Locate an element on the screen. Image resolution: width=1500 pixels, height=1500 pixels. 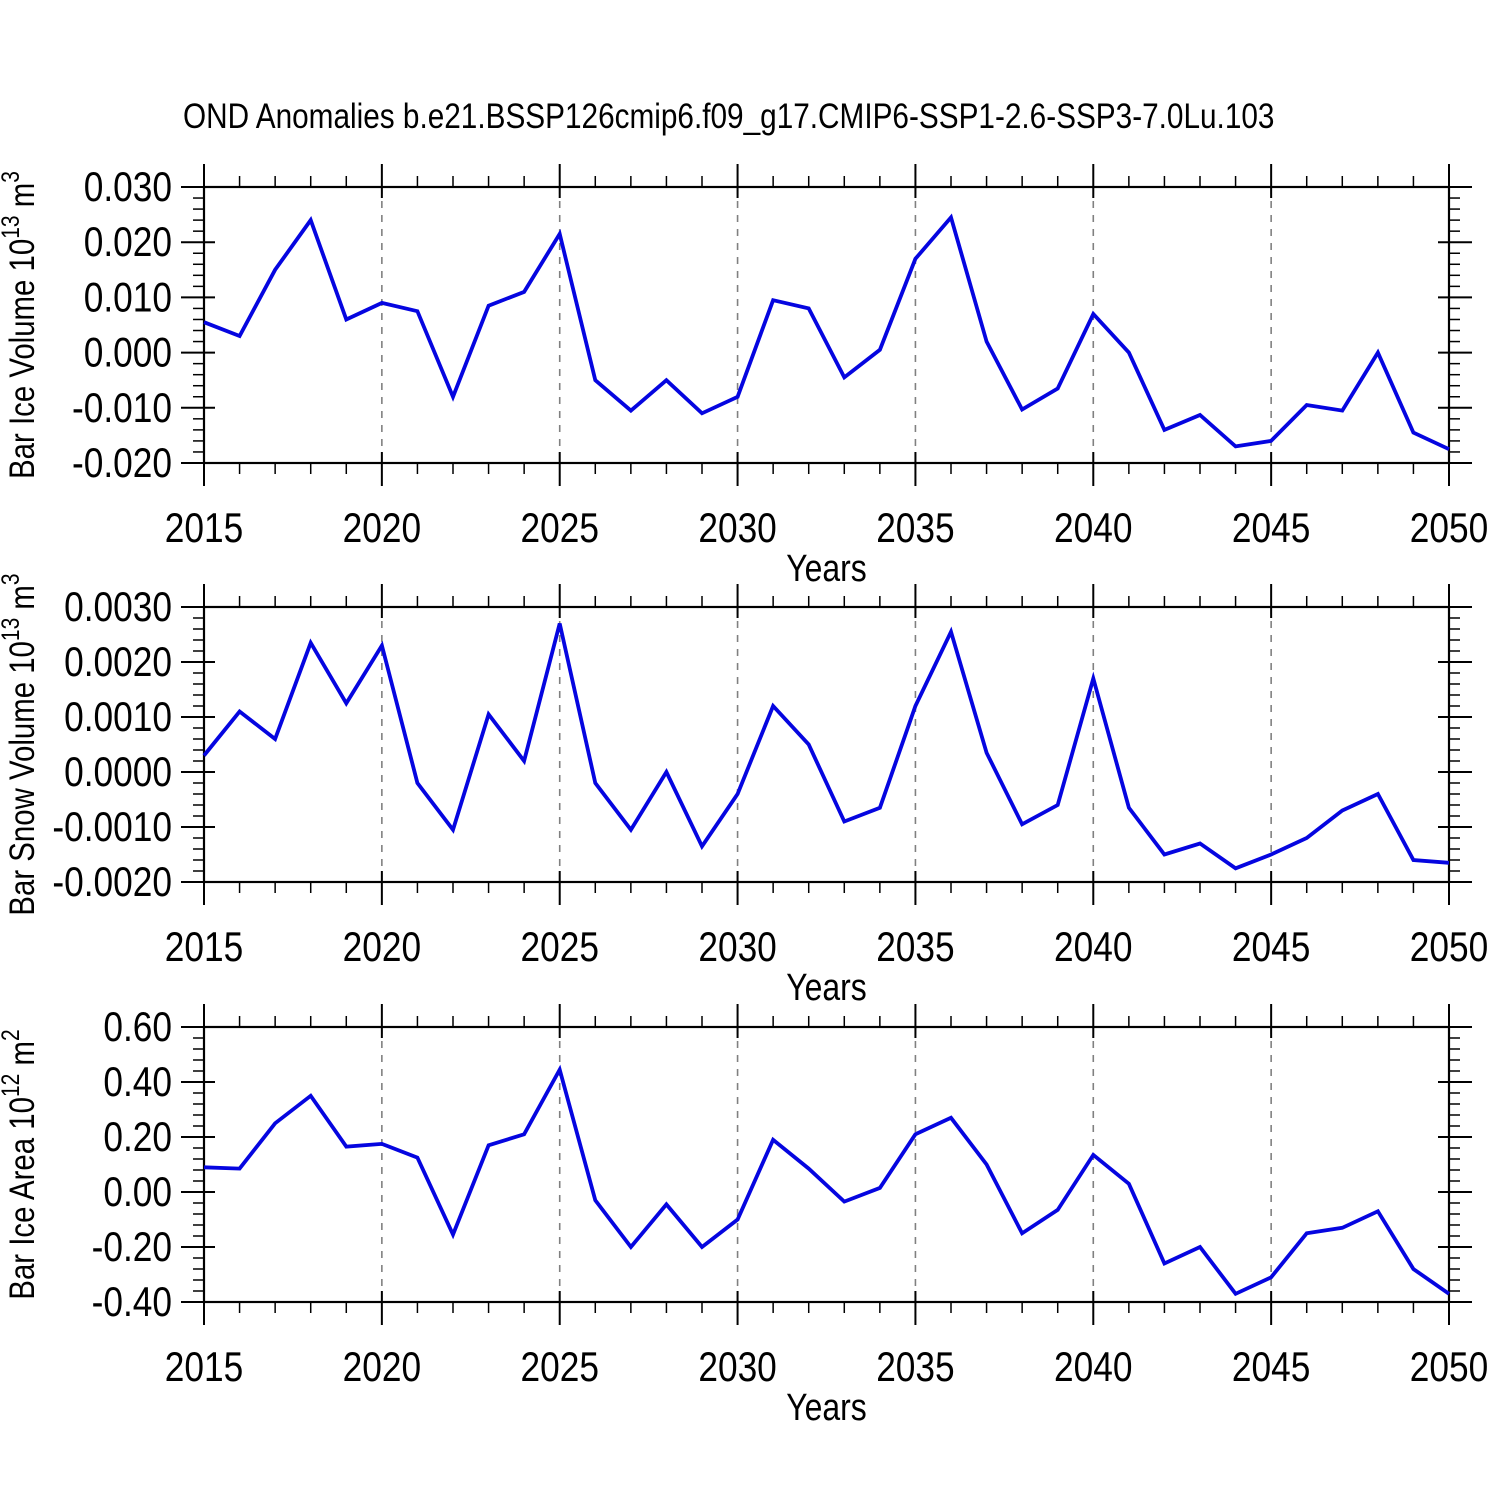
svg-text: Bar Ice Volume 1013 m3 is located at coordinates (21, 325).